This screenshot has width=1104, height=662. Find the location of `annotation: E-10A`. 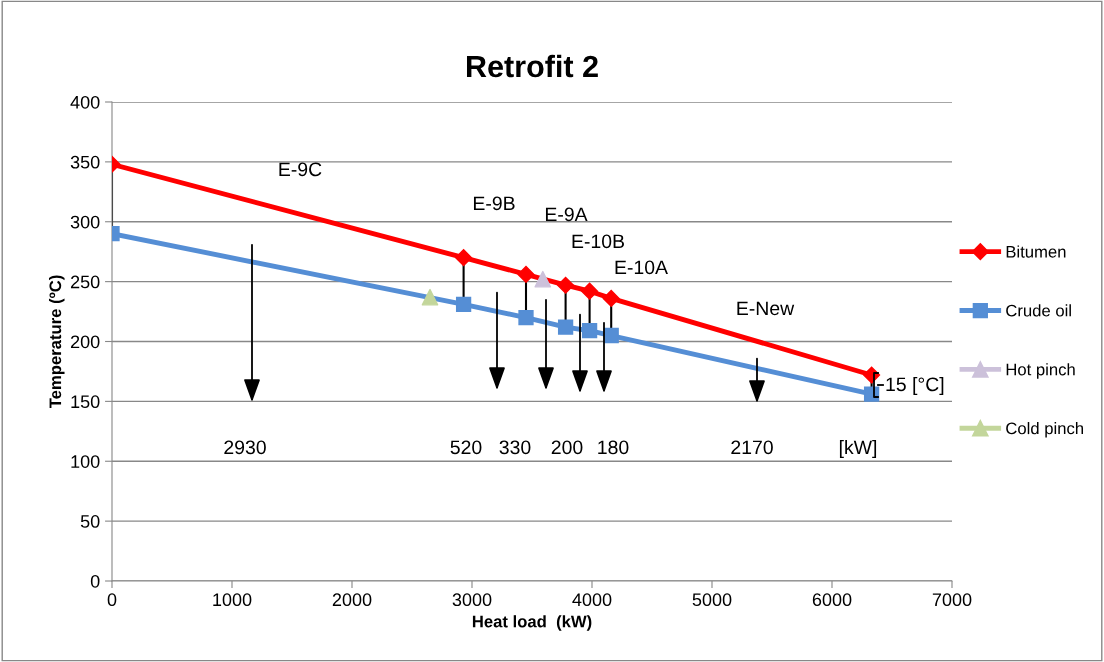

annotation: E-10A is located at coordinates (641, 267).